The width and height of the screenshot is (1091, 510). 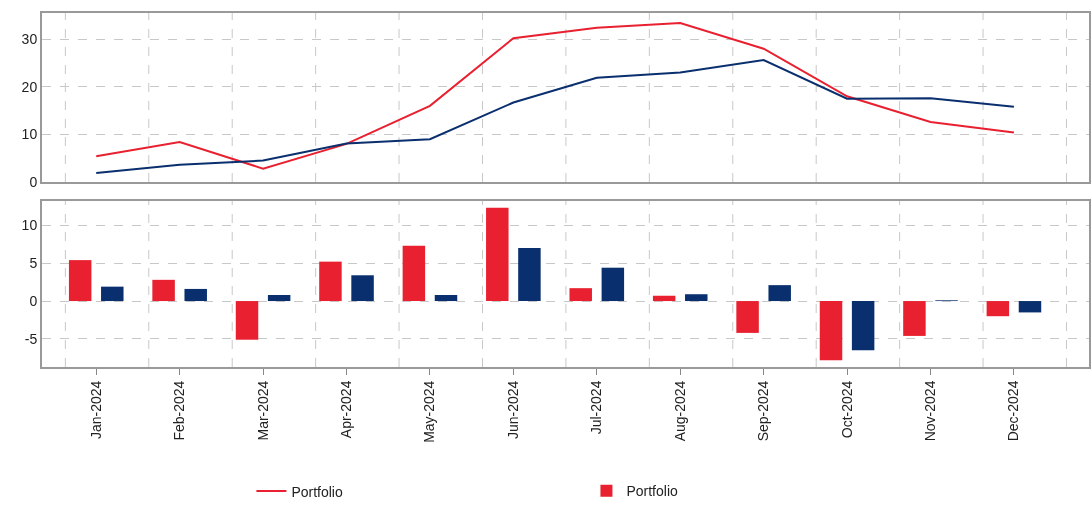 I want to click on x-tick-label: Apr-2024, so click(x=346, y=409).